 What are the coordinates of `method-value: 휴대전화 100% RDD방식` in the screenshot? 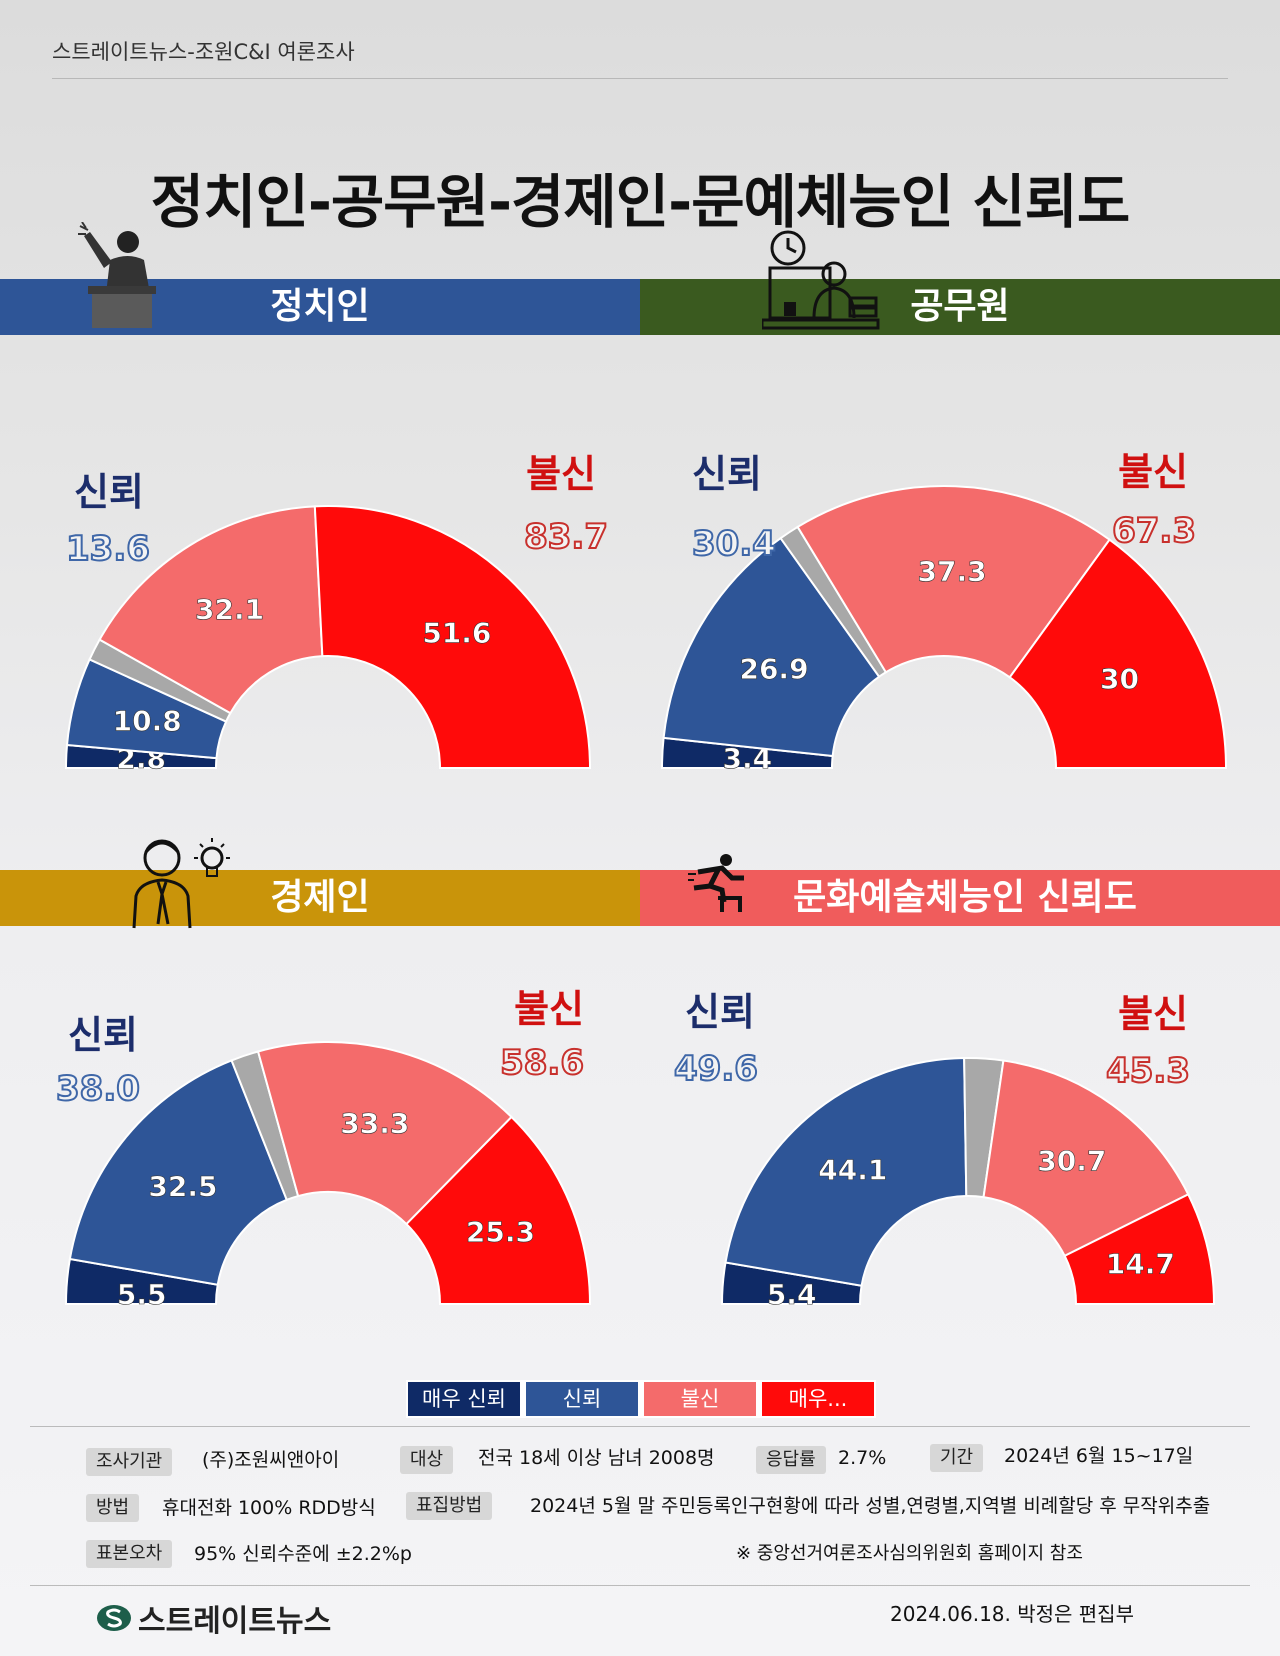 It's located at (269, 1508).